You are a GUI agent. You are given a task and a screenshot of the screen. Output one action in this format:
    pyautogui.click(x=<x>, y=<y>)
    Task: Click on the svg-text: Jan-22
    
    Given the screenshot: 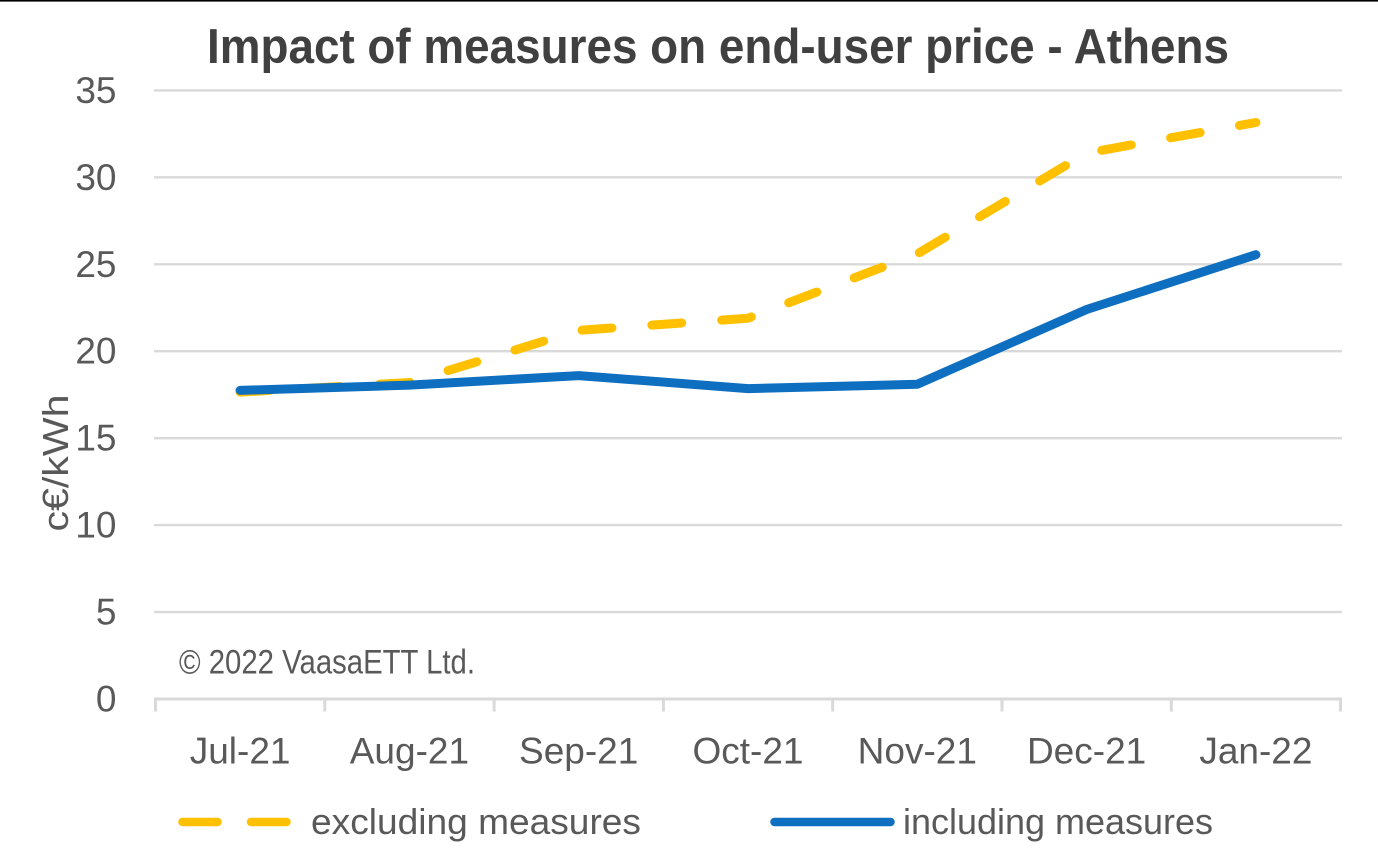 What is the action you would take?
    pyautogui.click(x=1255, y=750)
    